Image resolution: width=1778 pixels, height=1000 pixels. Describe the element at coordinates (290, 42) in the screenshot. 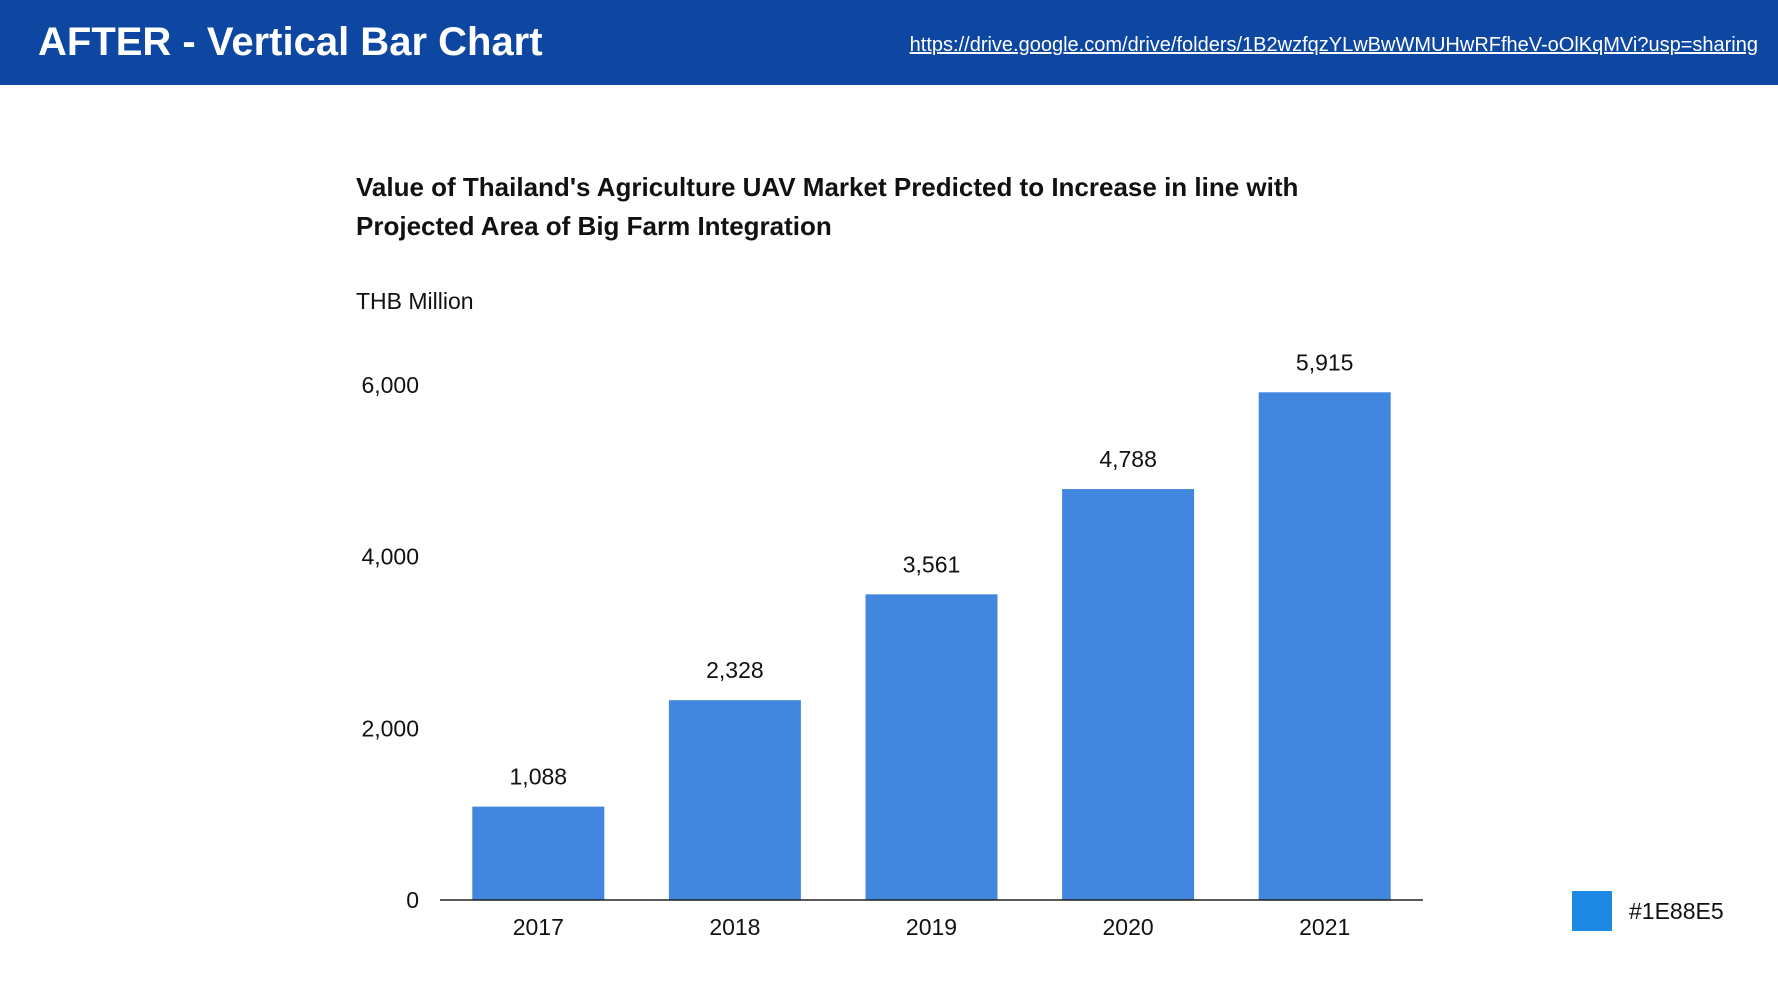

I see `page-title: AFTER - Vertical Bar Chart` at that location.